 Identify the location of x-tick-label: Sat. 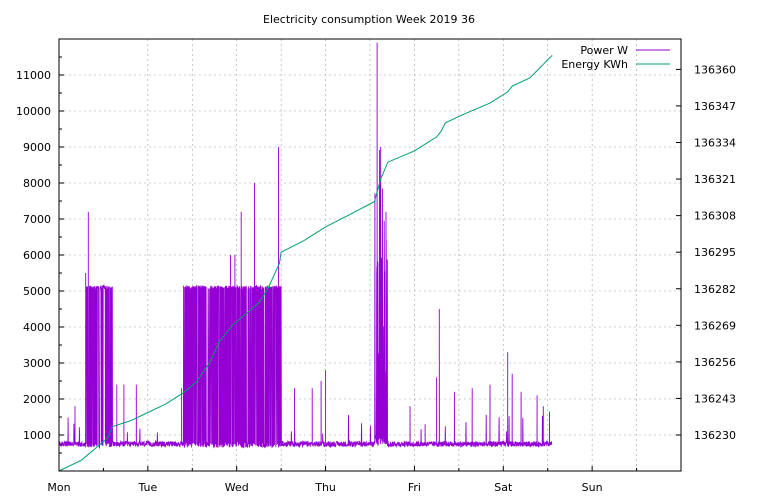
(503, 487).